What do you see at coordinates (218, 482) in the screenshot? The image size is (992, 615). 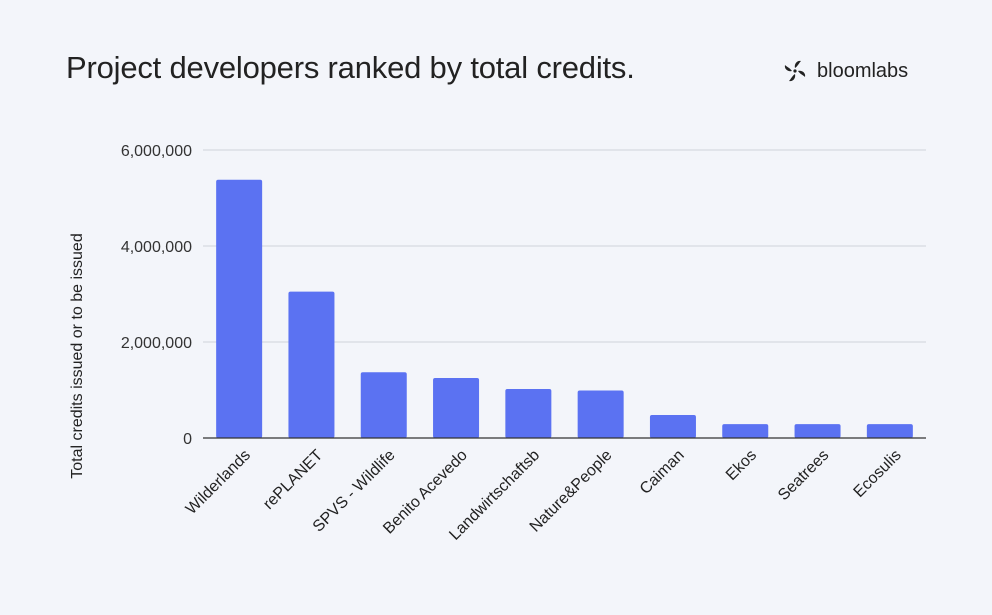 I see `x-tick-label: Wilderlands` at bounding box center [218, 482].